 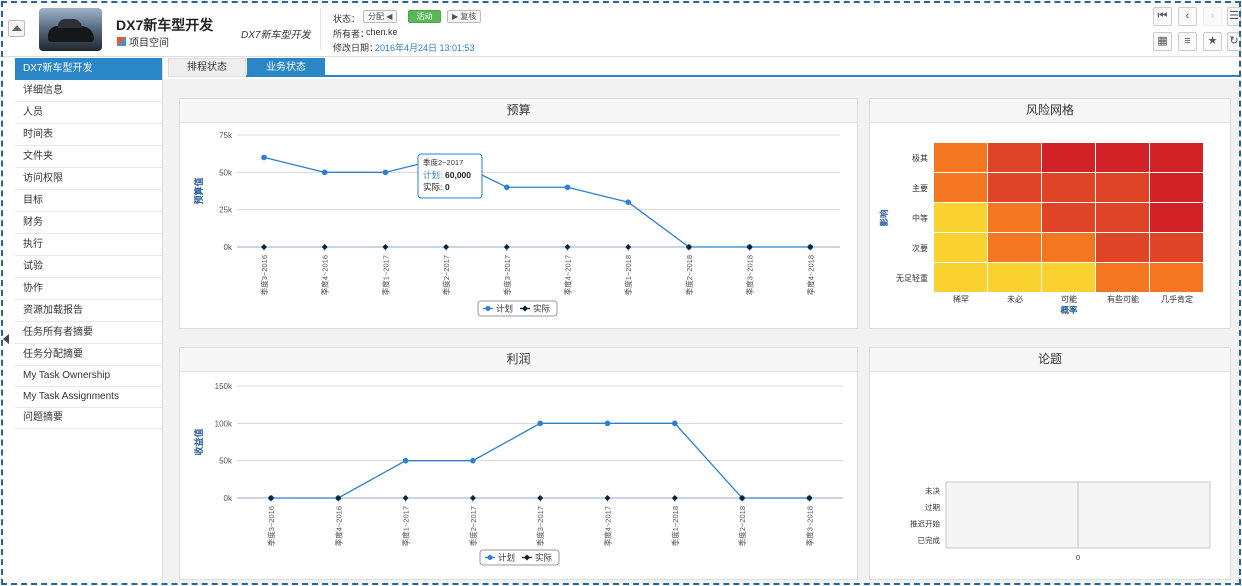 I want to click on modified-label: 修改日期：, so click(x=356, y=48).